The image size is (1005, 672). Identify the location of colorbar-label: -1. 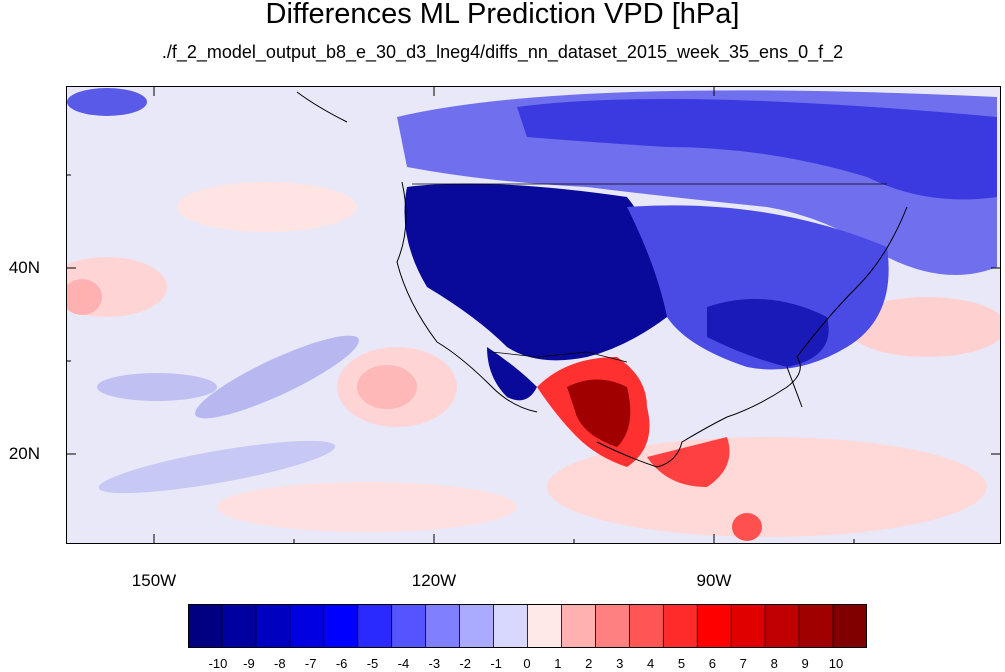
(496, 663).